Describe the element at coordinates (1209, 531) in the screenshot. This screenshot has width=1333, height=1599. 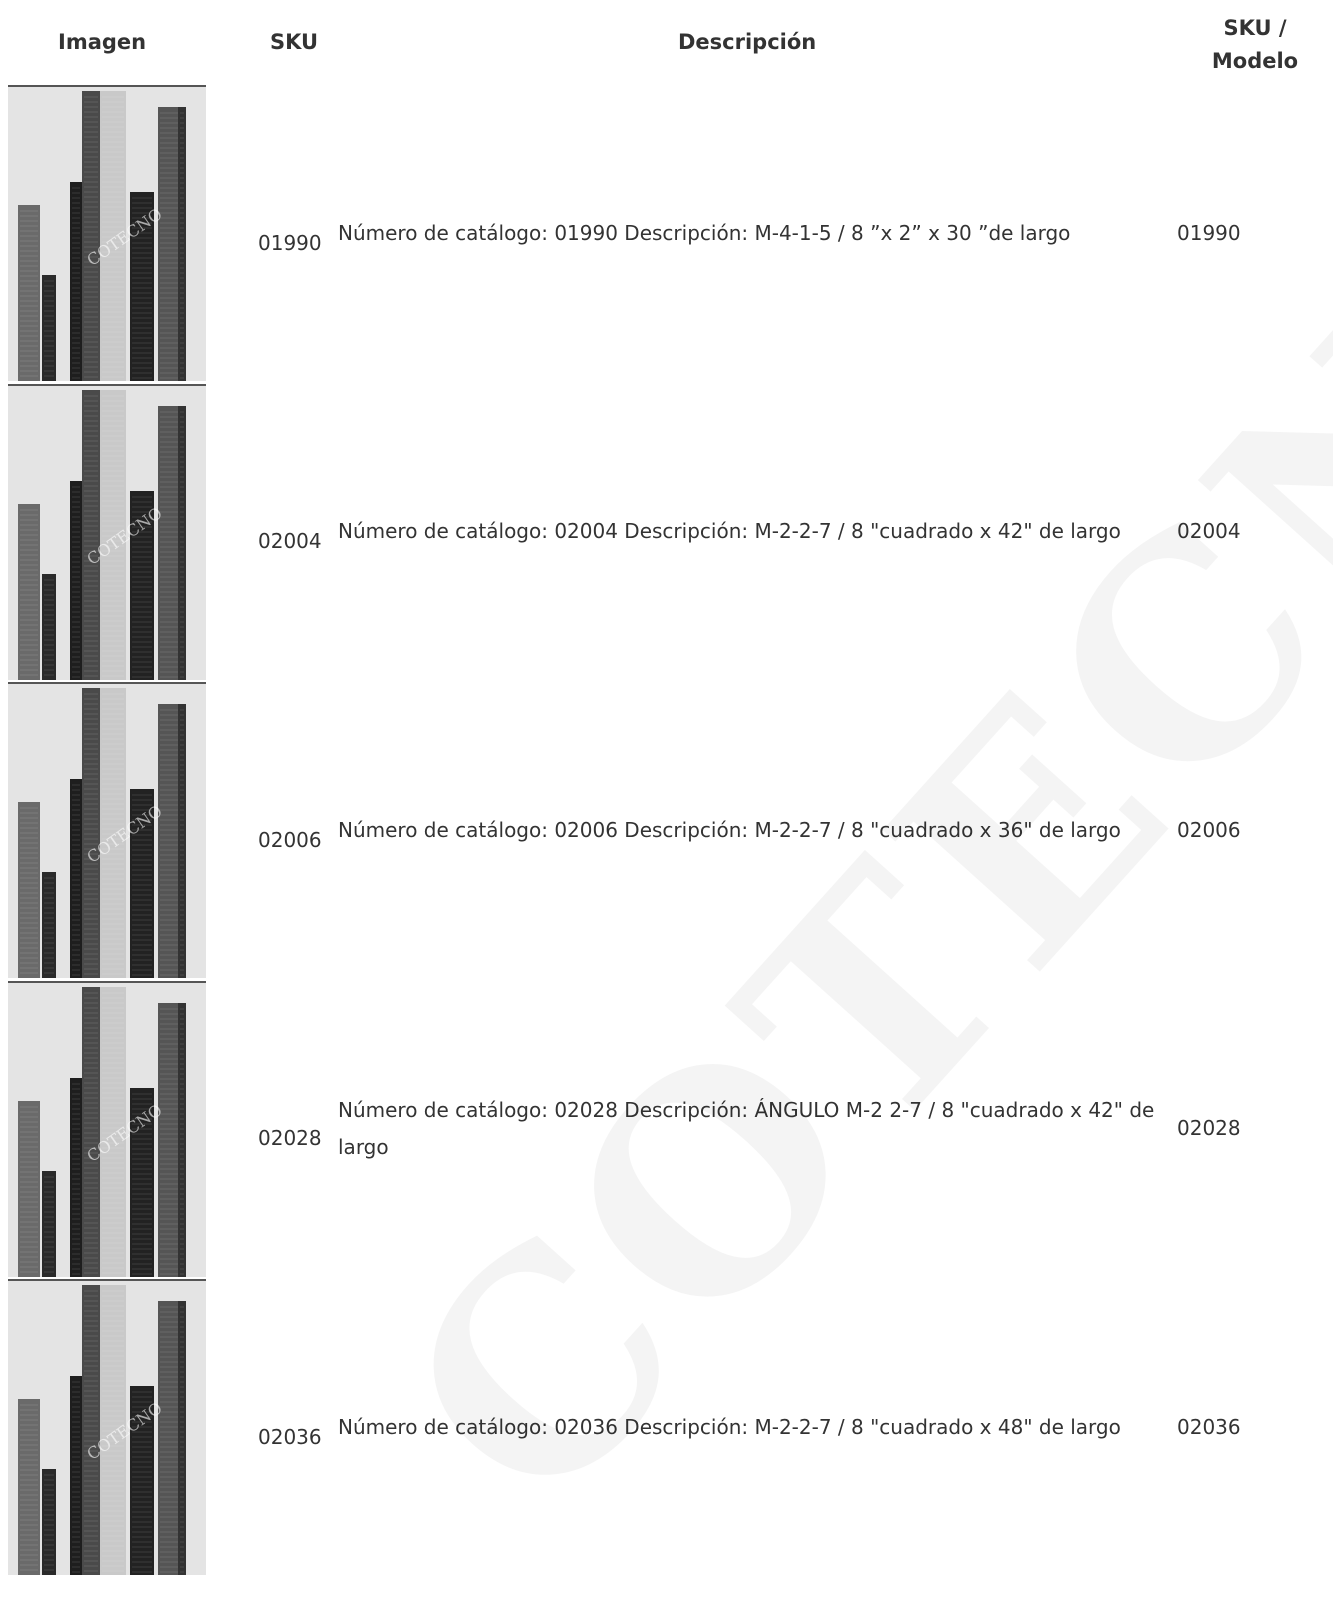
I see `model: 02004` at that location.